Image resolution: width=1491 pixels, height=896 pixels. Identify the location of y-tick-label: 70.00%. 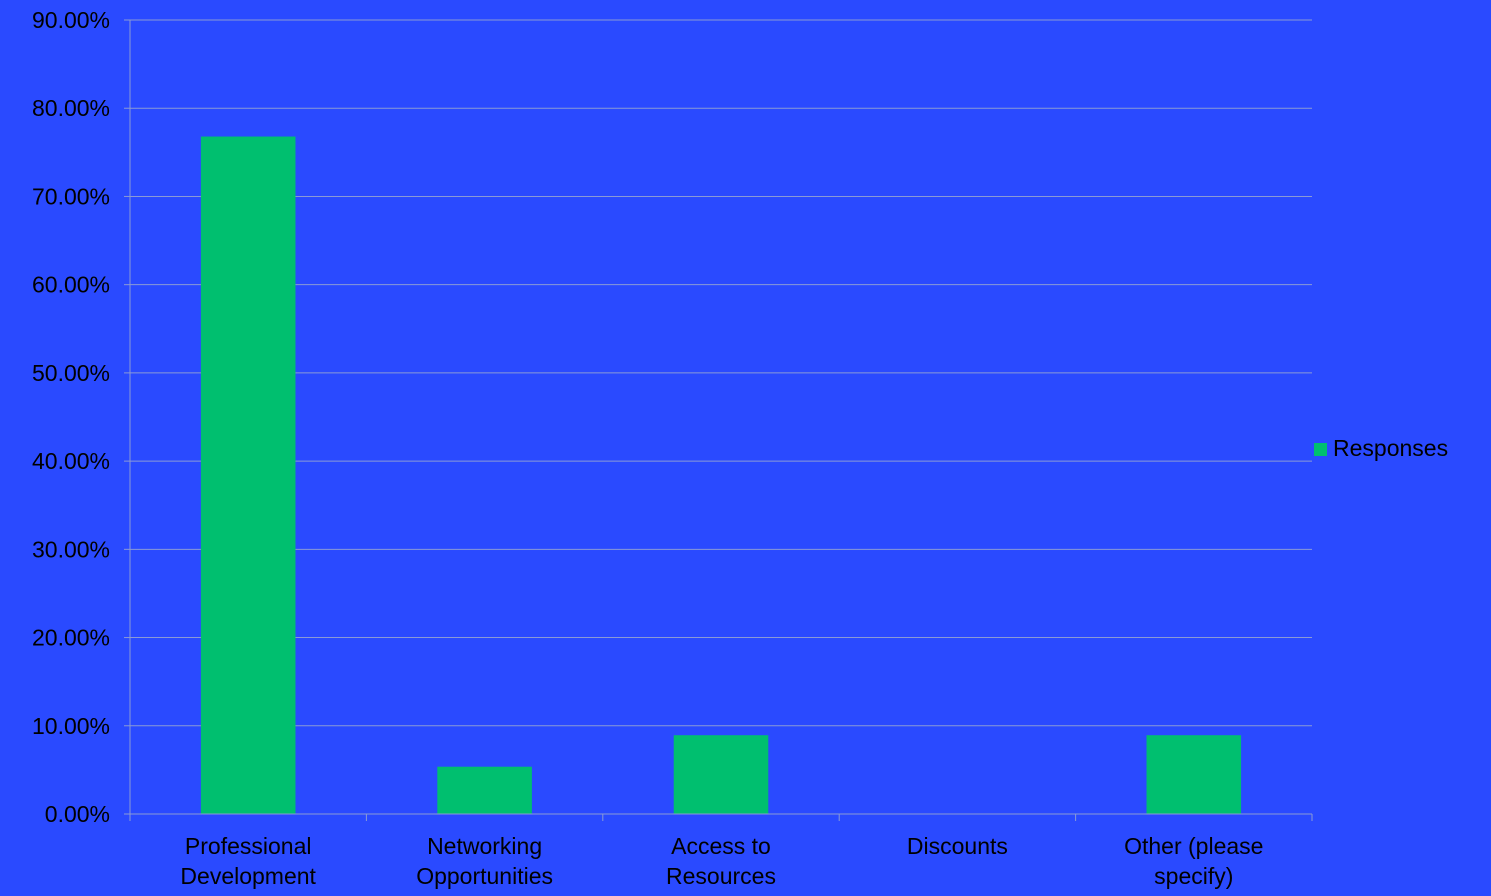
(71, 196).